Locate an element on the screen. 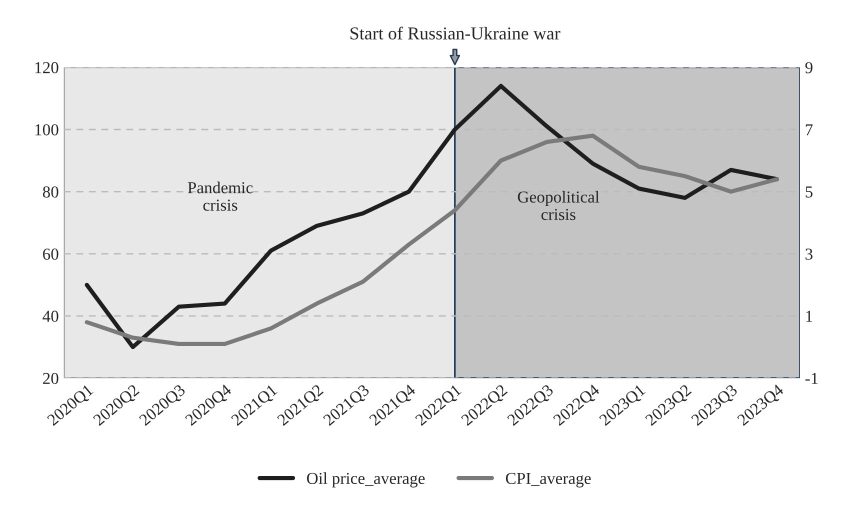 The height and width of the screenshot is (518, 851). y2-tick-label: -1 is located at coordinates (811, 378).